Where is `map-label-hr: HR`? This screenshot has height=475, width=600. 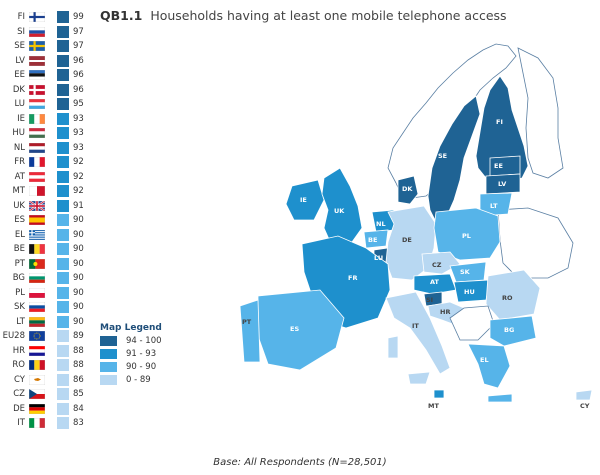
map-label-hr: HR is located at coordinates (445, 312).